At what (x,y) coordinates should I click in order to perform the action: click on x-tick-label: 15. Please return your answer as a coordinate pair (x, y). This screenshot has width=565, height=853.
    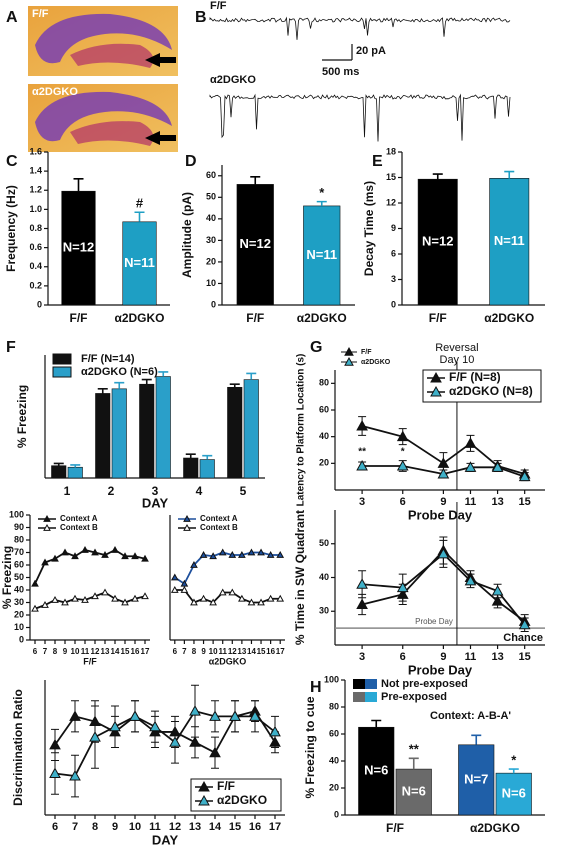
    Looking at the image, I should click on (125, 651).